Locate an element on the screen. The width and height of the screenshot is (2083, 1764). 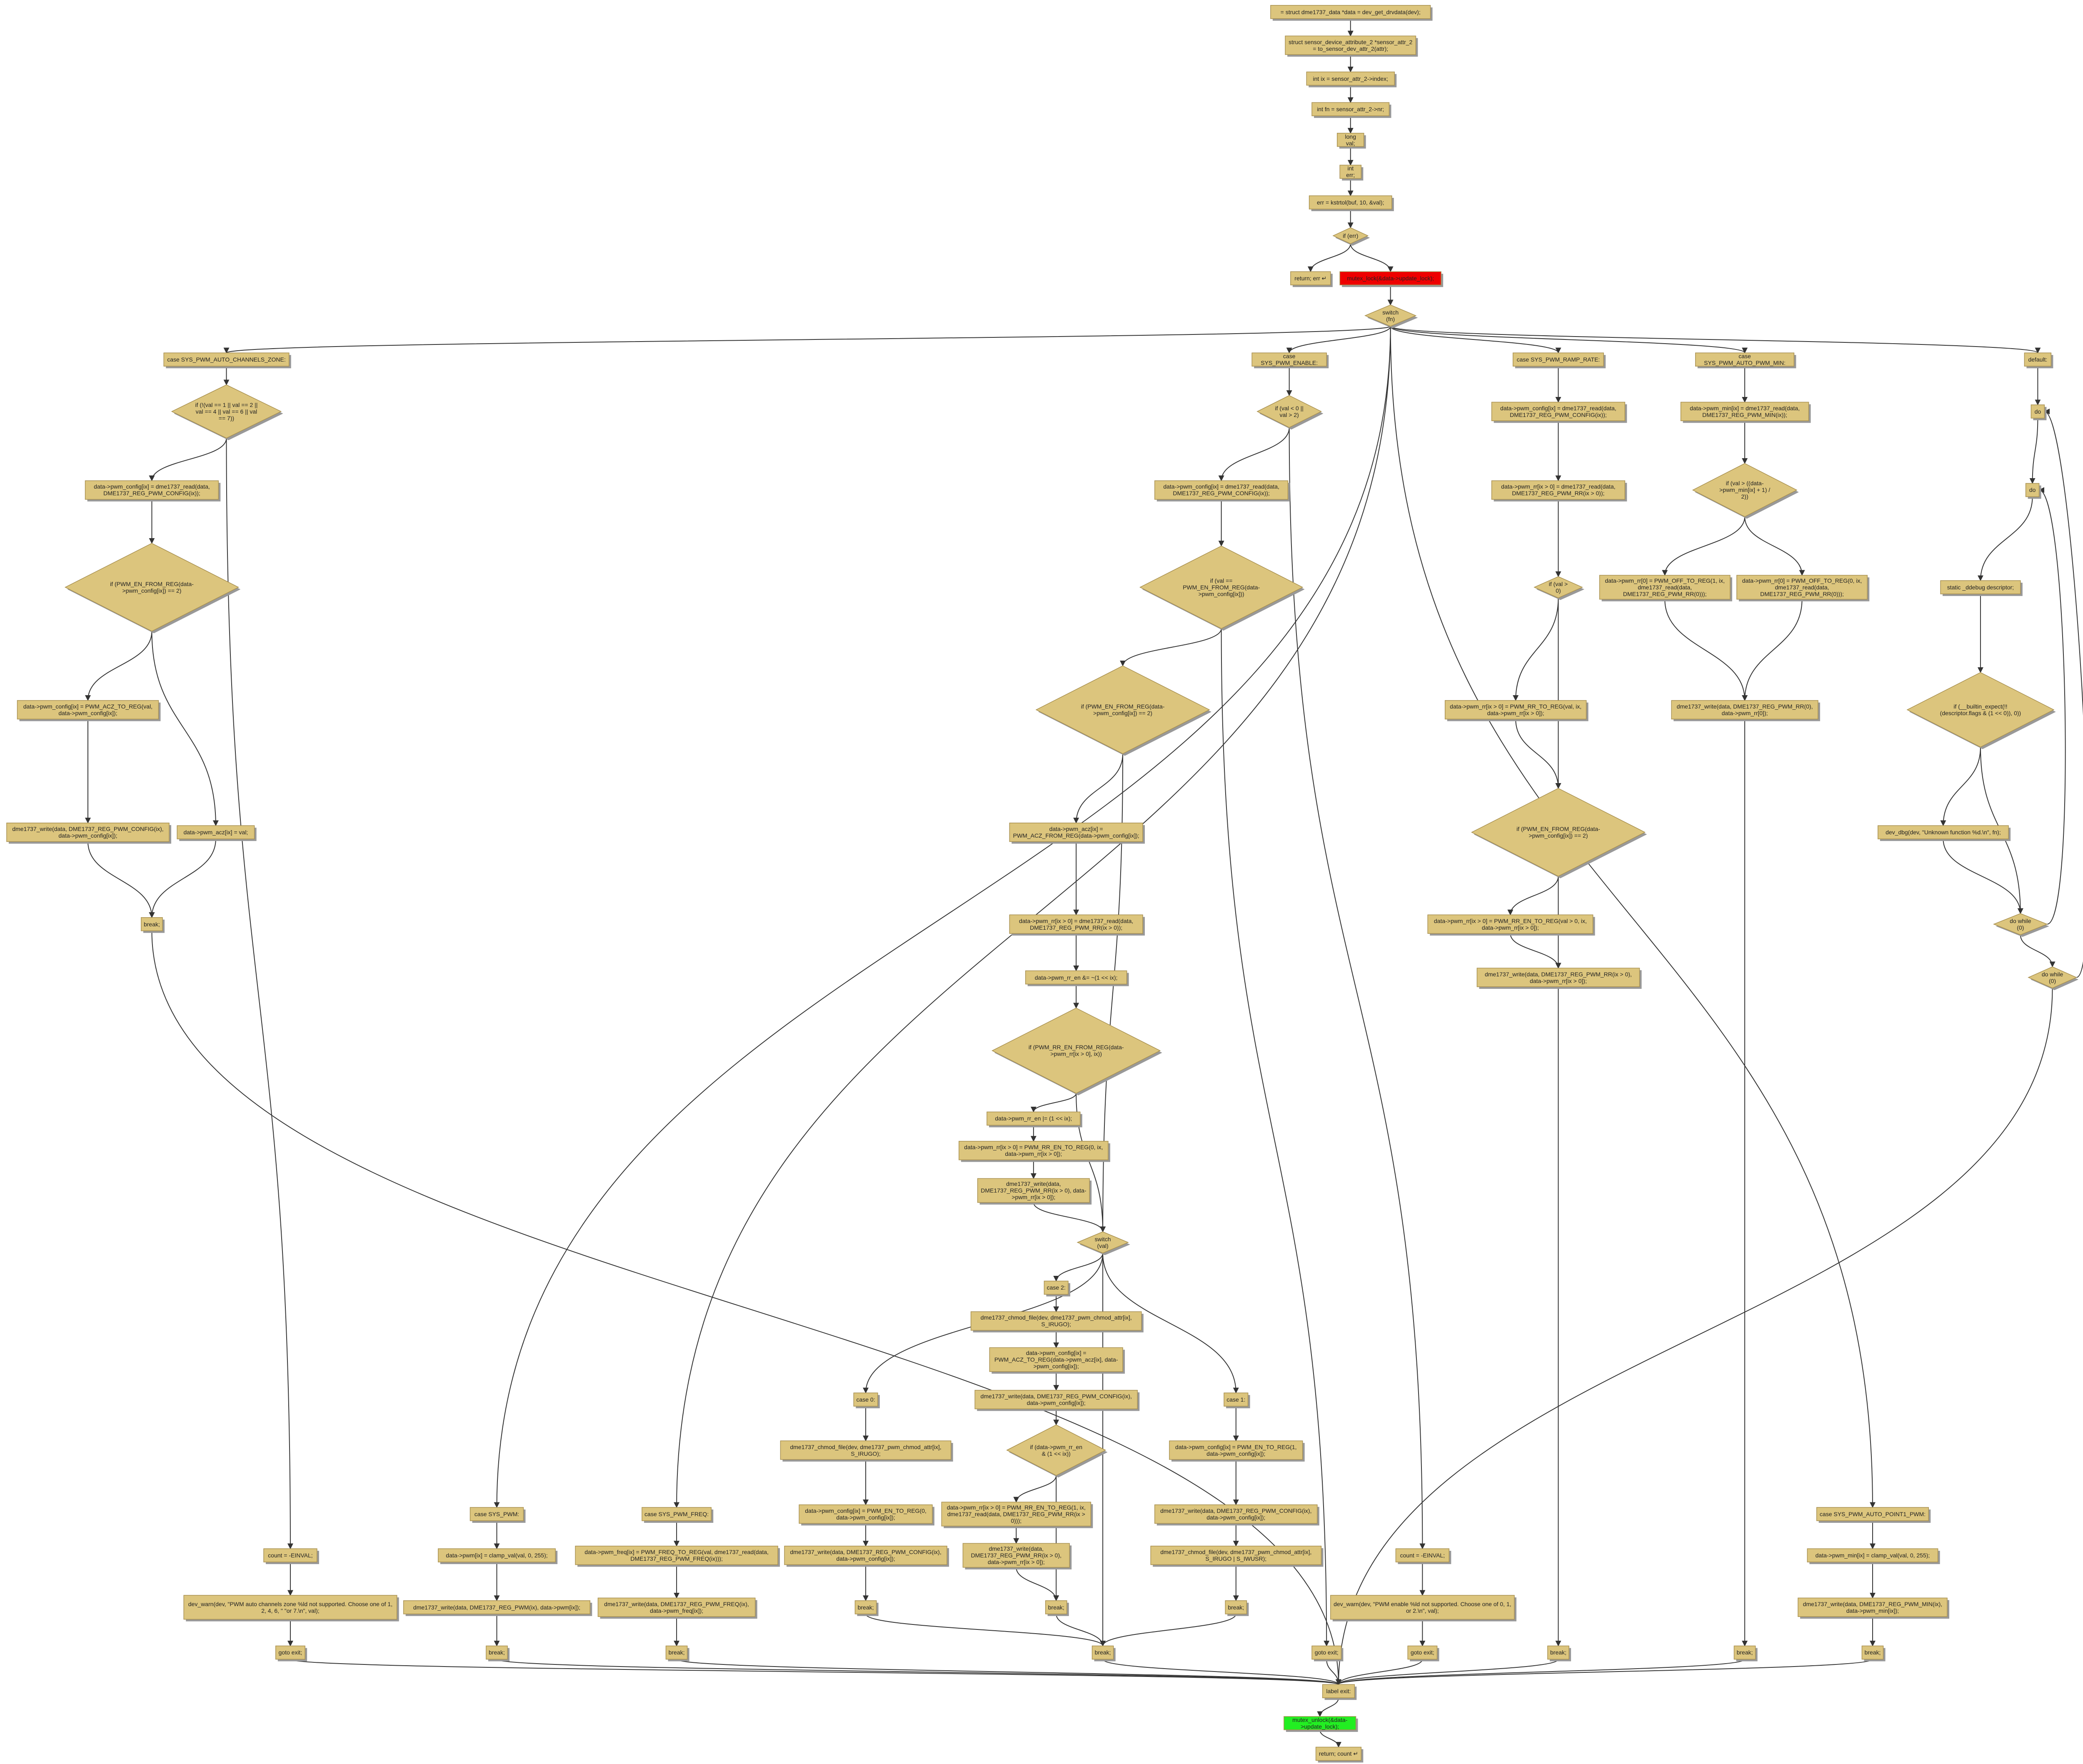
node-label: case SYS_PWM_FREQ: is located at coordinates (677, 1513).